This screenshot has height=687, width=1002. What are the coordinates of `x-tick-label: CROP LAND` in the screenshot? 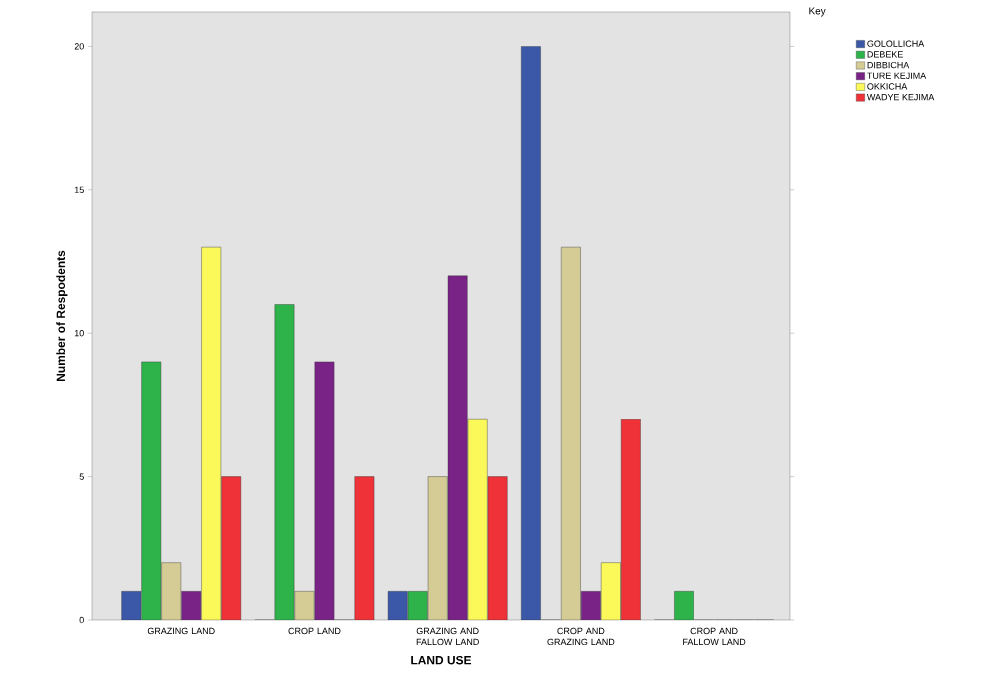 It's located at (314, 631).